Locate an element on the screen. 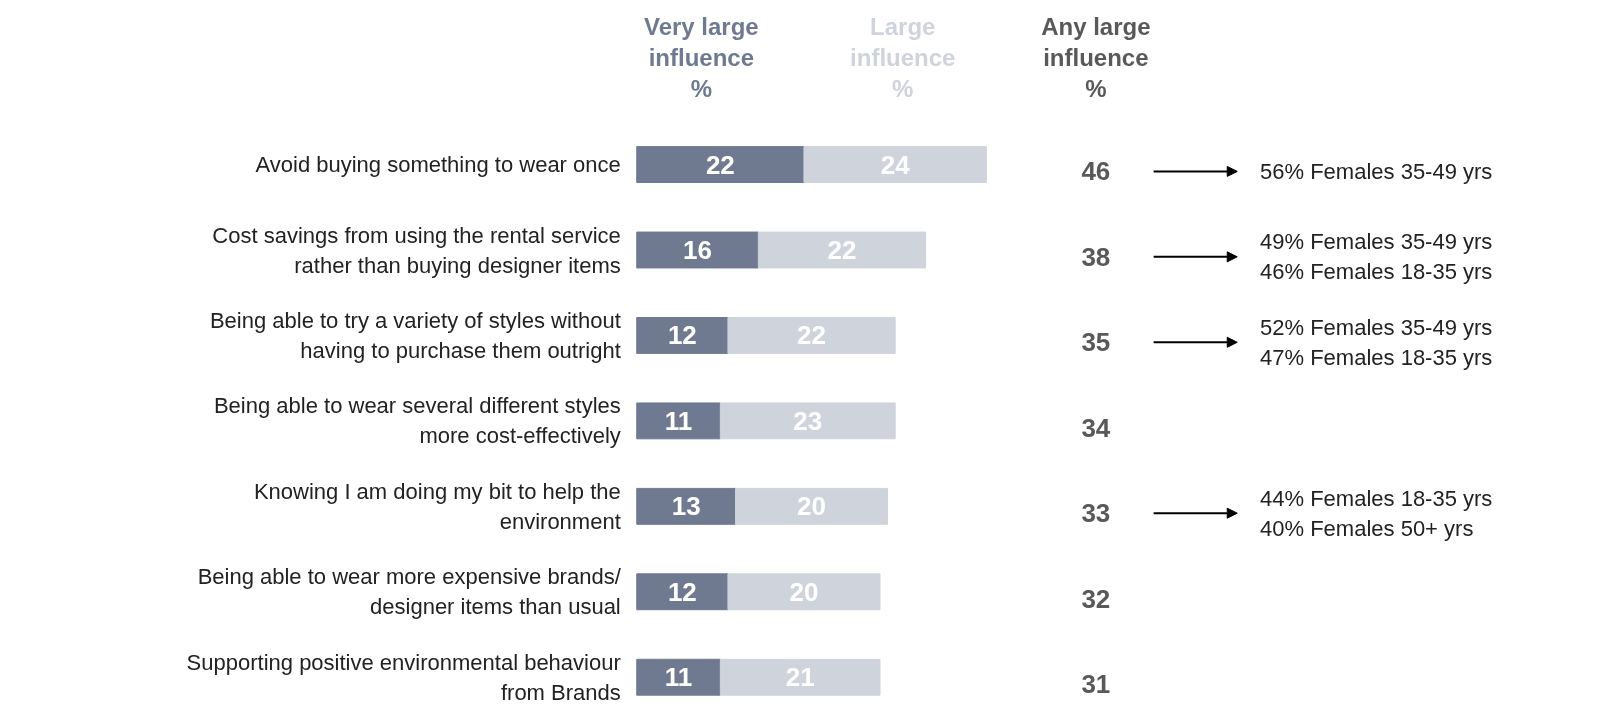 This screenshot has height=728, width=1613. data-label: 22 is located at coordinates (720, 164).